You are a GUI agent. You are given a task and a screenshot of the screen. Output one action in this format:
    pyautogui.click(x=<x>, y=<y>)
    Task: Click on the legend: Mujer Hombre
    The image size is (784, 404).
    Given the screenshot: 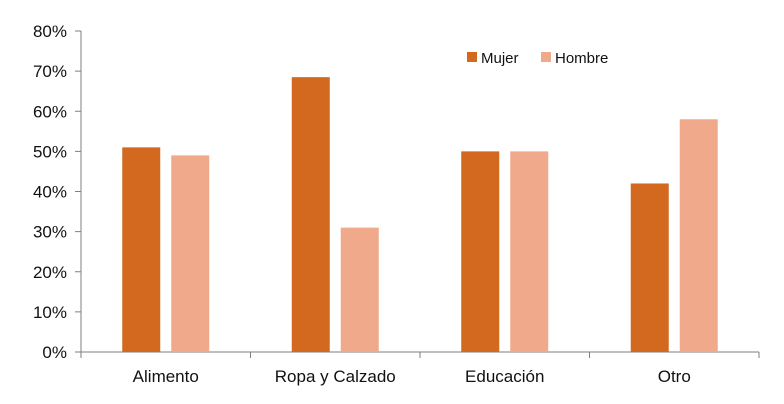 What is the action you would take?
    pyautogui.click(x=537, y=58)
    